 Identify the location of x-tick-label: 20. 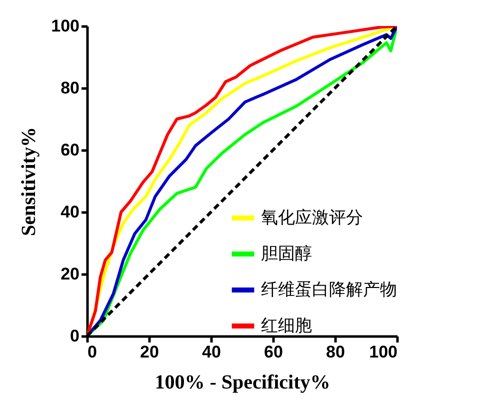
(149, 352).